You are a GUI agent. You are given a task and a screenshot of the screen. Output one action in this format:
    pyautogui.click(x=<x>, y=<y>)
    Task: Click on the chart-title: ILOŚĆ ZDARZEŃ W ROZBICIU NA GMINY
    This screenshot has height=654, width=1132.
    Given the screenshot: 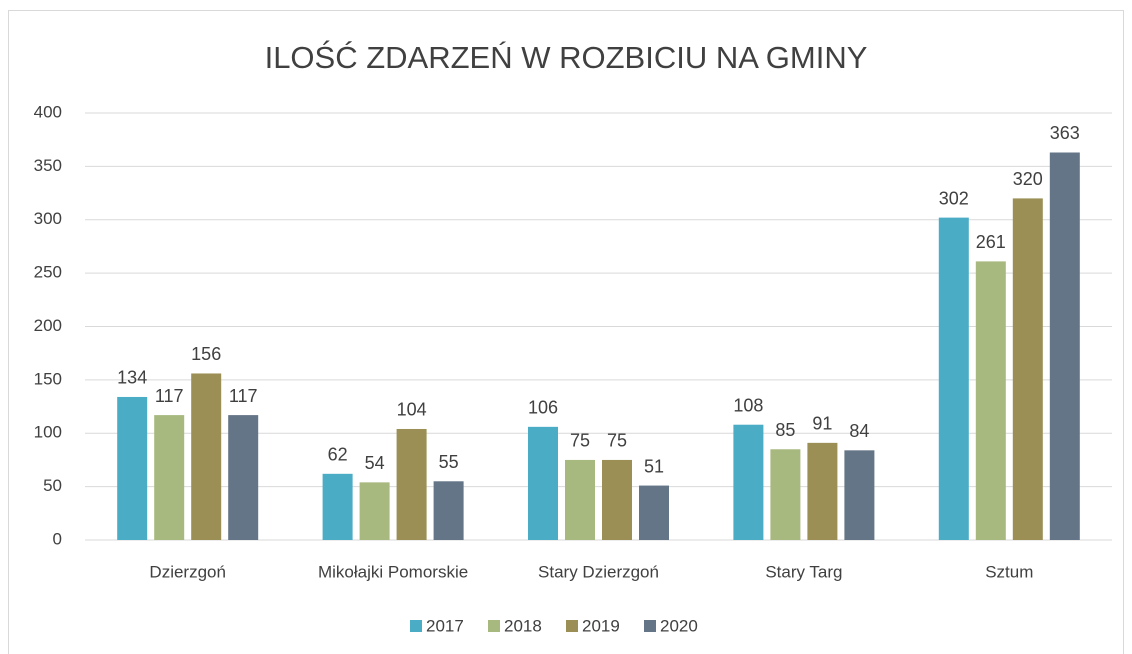 What is the action you would take?
    pyautogui.click(x=566, y=57)
    